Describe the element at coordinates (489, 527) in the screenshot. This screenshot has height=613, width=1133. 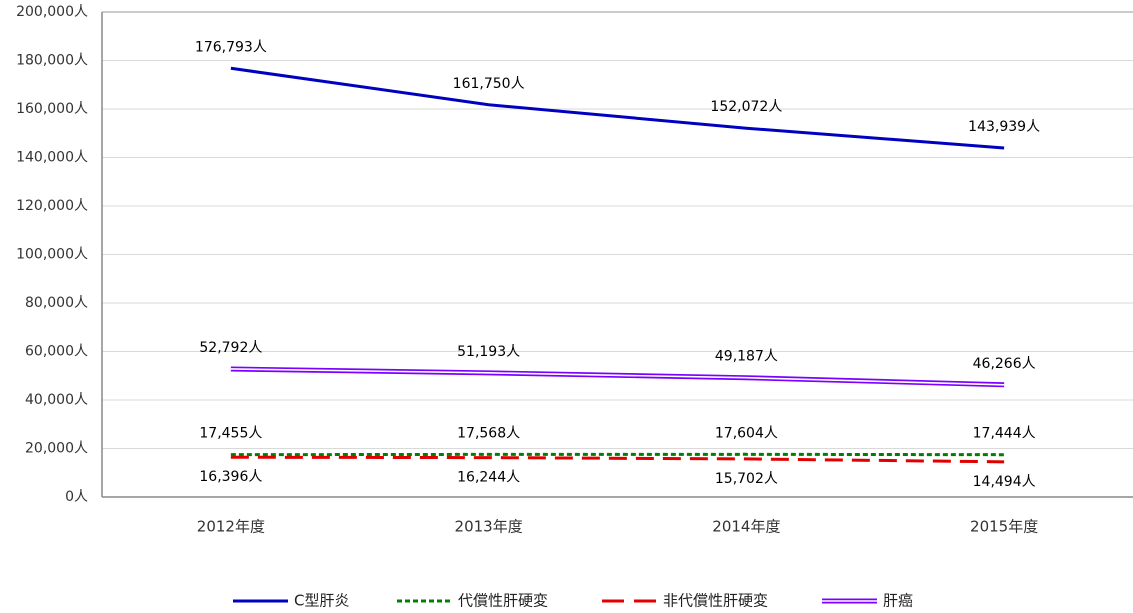
I see `x-tick-label: 2013年度` at that location.